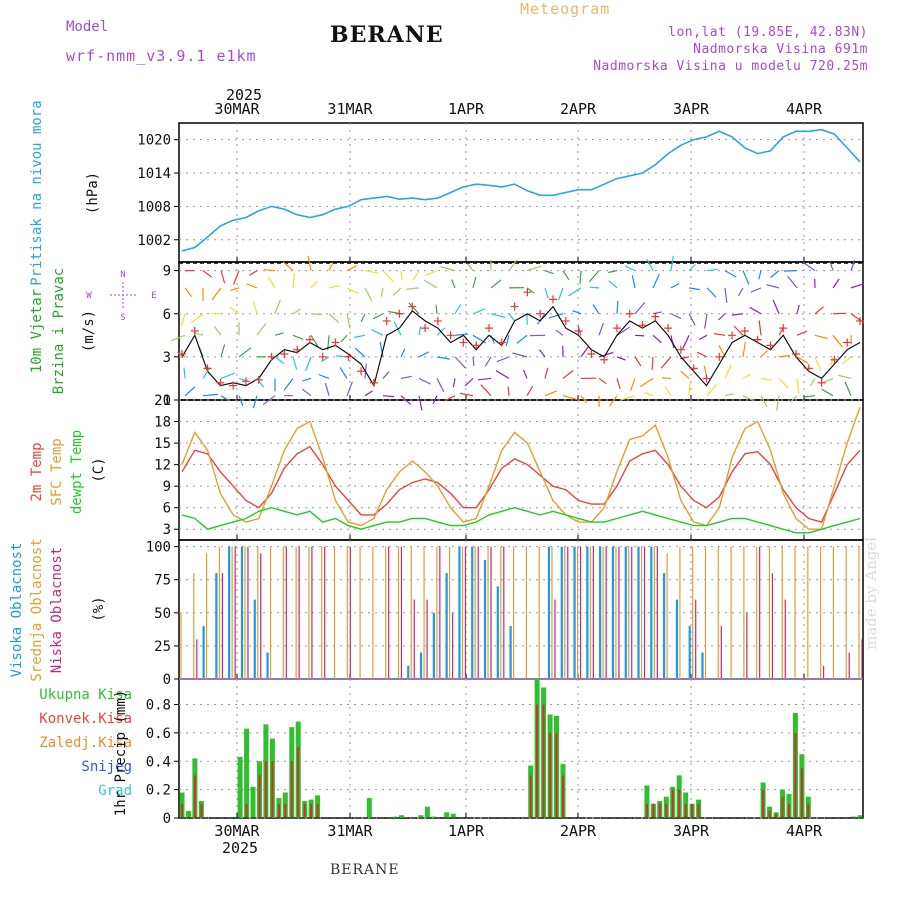 Image resolution: width=900 pixels, height=900 pixels. What do you see at coordinates (154, 207) in the screenshot?
I see `ytick-label-0-1: 1008` at bounding box center [154, 207].